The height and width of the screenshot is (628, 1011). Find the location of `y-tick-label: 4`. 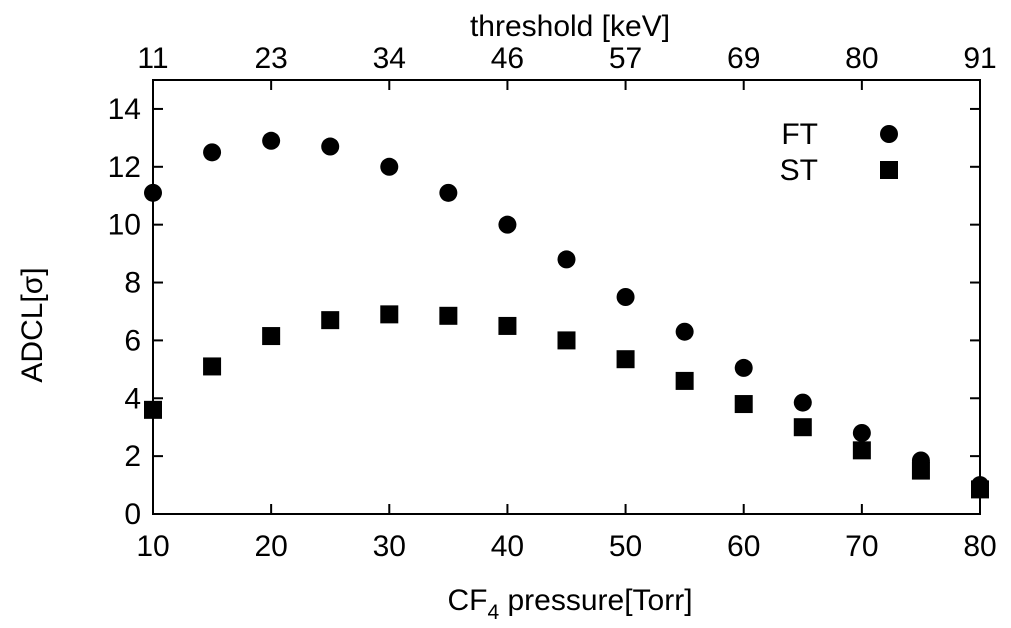

y-tick-label: 4 is located at coordinates (132, 398).